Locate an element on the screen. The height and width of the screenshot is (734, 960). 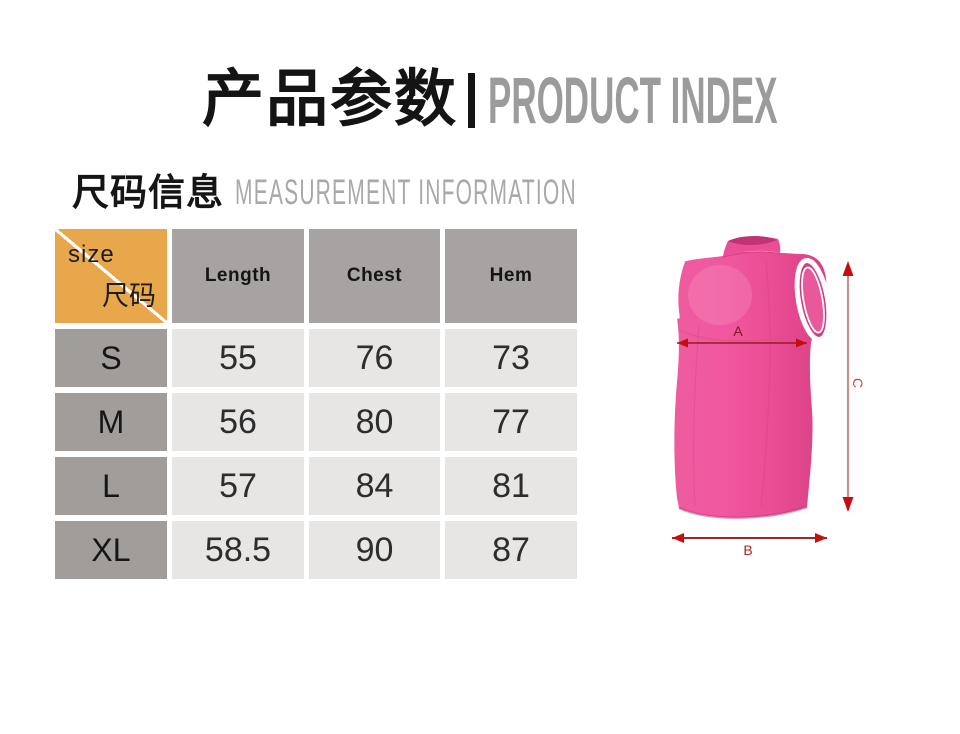
collar-base-shadow is located at coordinates (751, 254).